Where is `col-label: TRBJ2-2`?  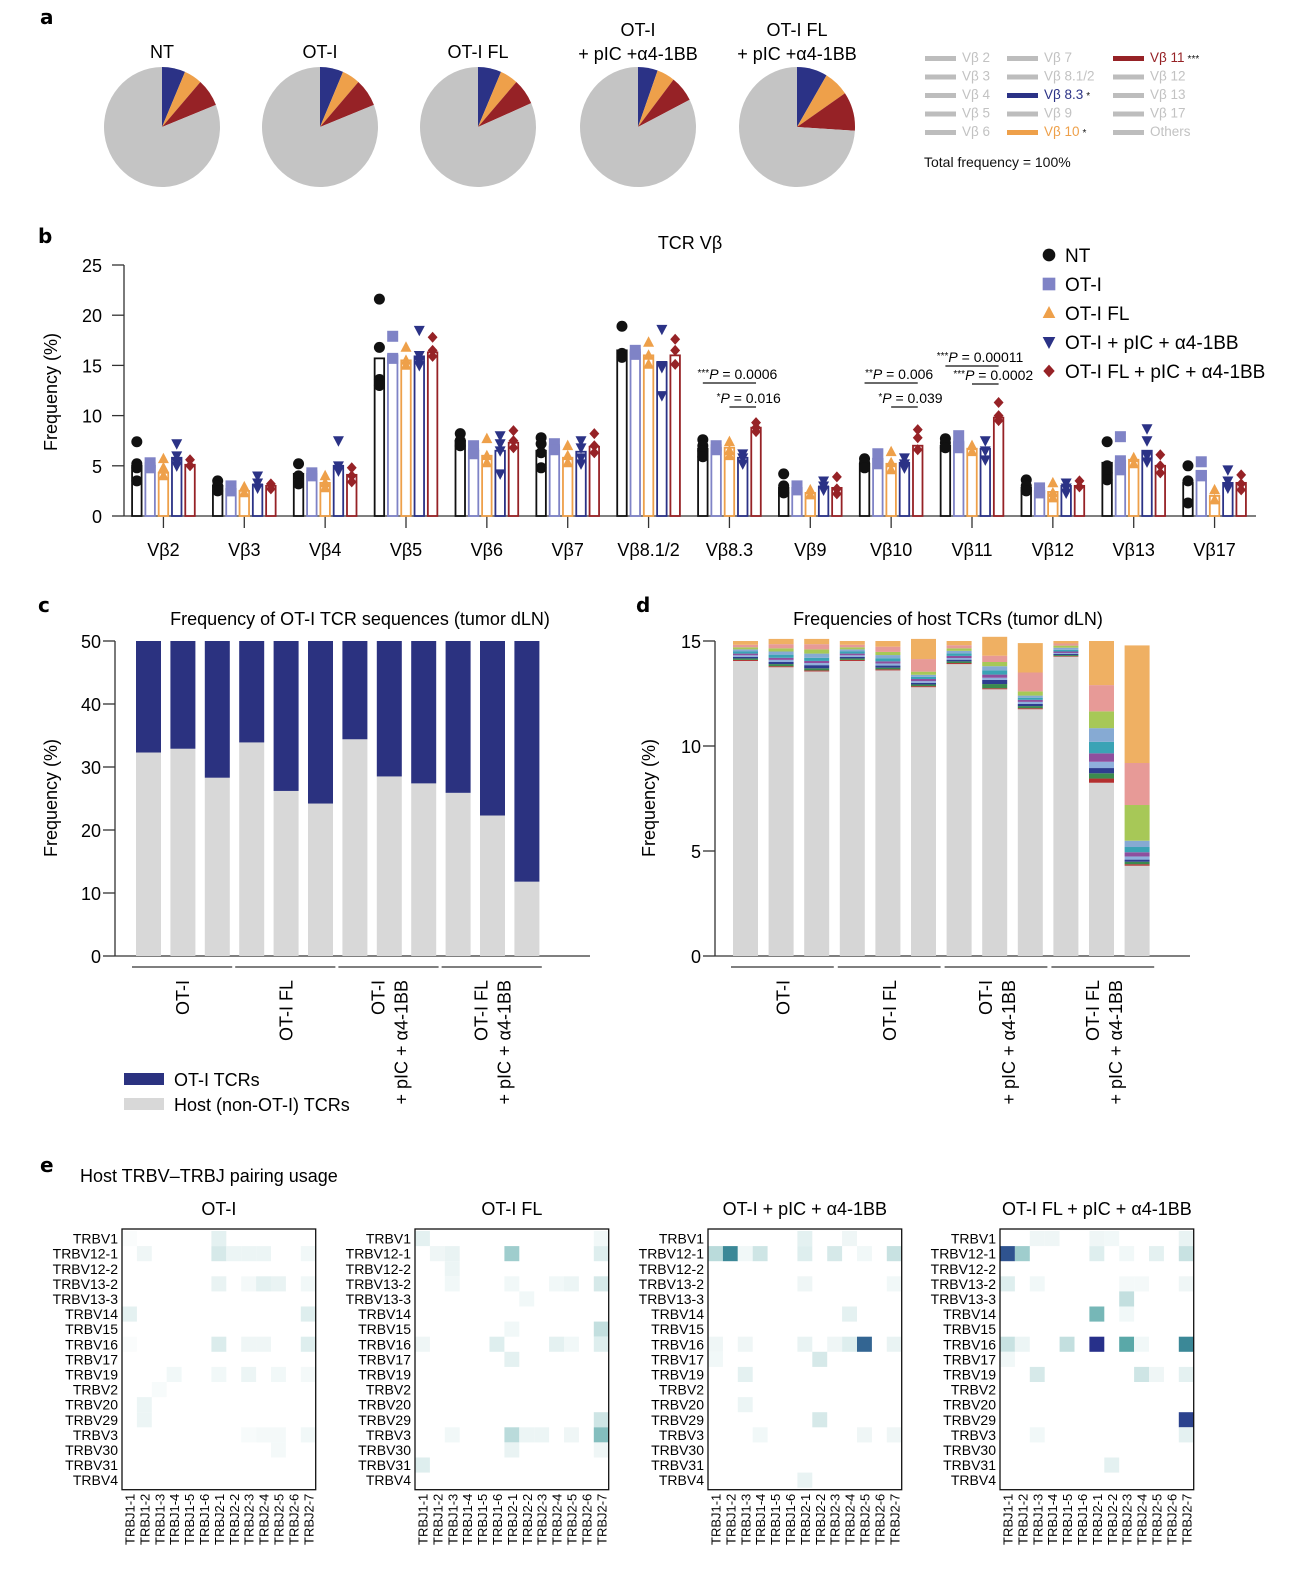
col-label: TRBJ2-2 is located at coordinates (527, 1519).